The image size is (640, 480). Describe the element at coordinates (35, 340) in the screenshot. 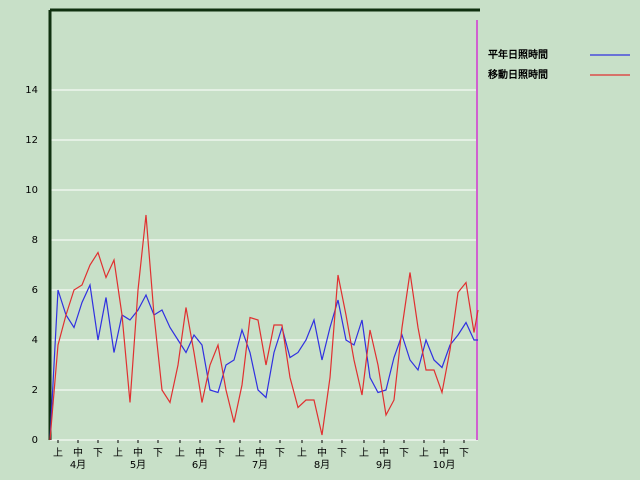

I see `y-tick-label: 4` at that location.